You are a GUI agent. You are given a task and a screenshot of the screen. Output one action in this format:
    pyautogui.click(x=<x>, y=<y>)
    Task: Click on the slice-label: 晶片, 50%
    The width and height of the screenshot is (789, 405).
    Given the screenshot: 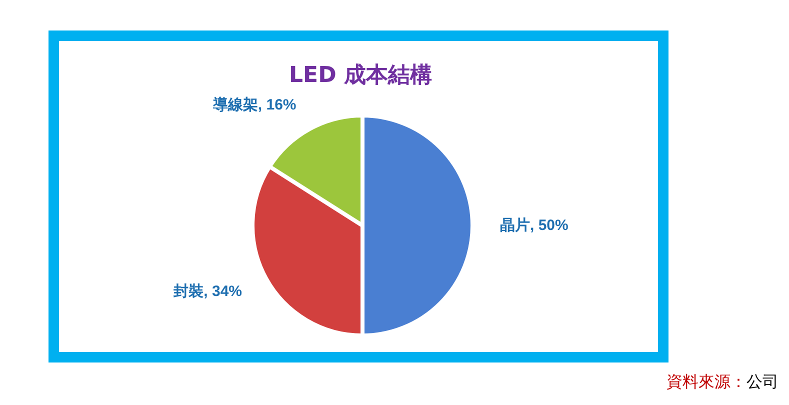 What is the action you would take?
    pyautogui.click(x=534, y=225)
    